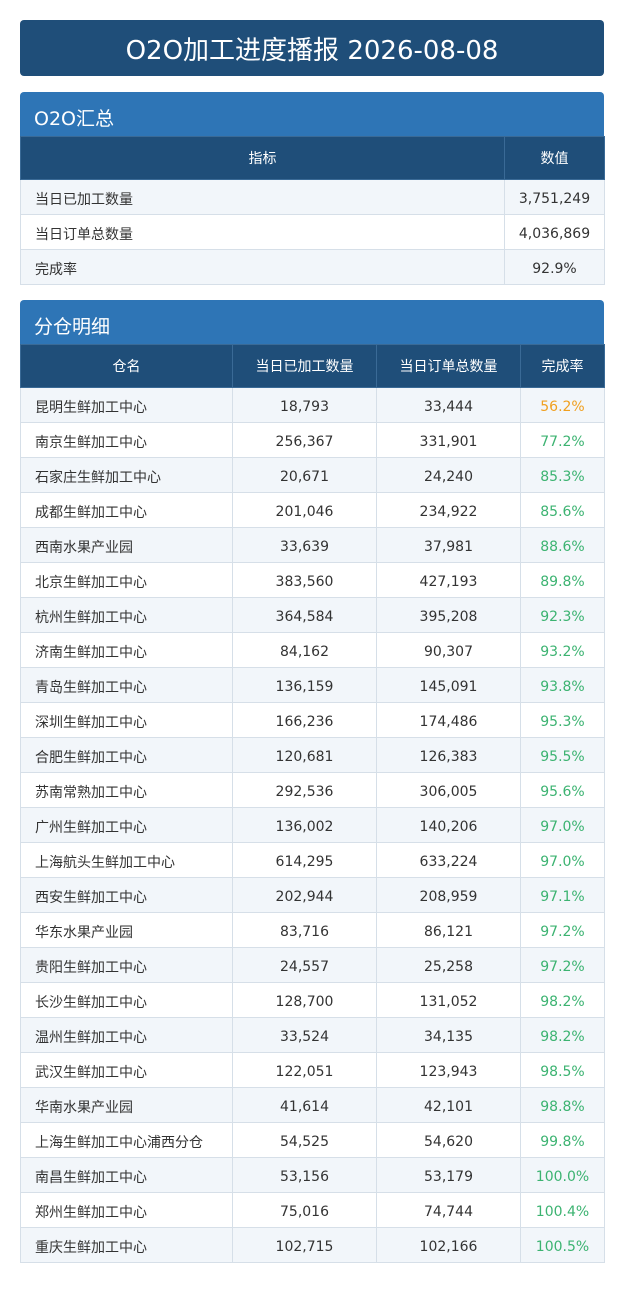 This screenshot has height=1304, width=623. What do you see at coordinates (562, 1070) in the screenshot?
I see `cell-value: 98.5%` at bounding box center [562, 1070].